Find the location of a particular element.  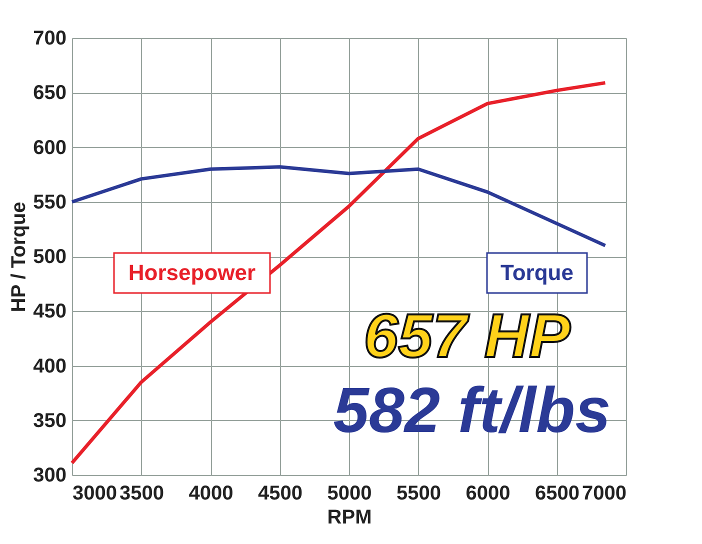

x-tick-label: 3000 is located at coordinates (94, 493).